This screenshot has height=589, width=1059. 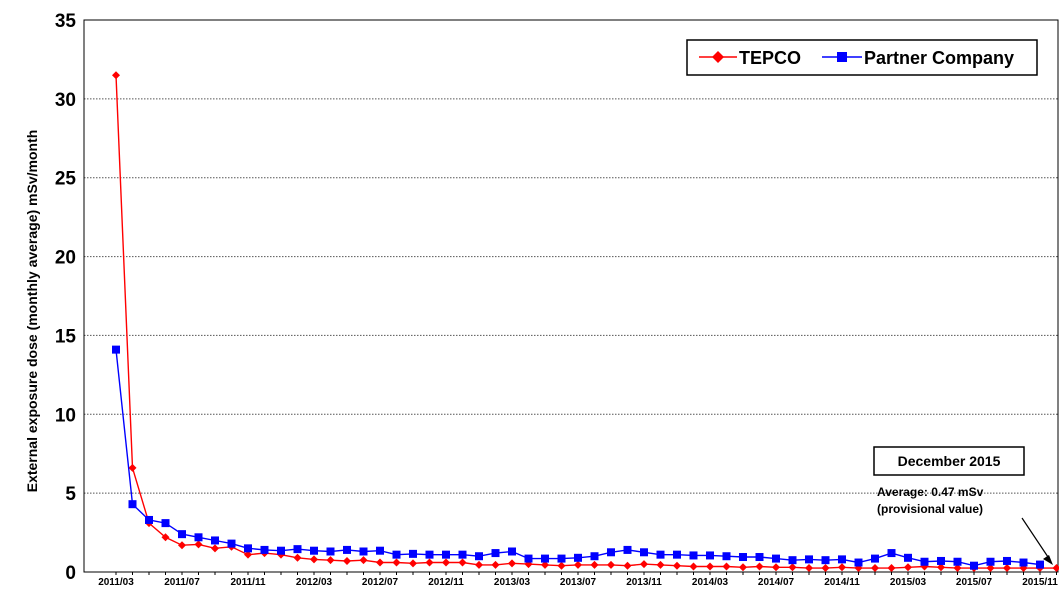 I want to click on y-axis-ticks: 0 5 10 15 20 25 30 35, so click(x=66, y=297).